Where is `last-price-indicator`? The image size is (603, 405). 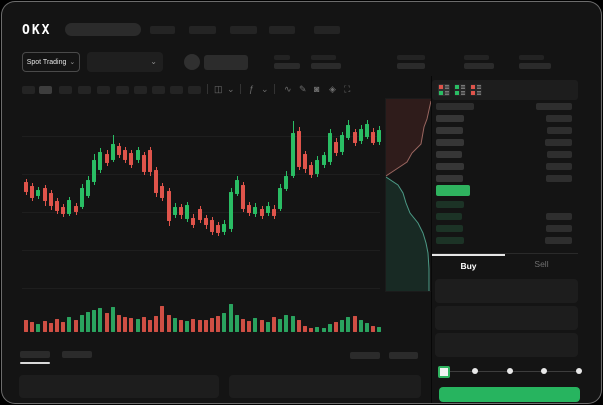 last-price-indicator is located at coordinates (453, 190).